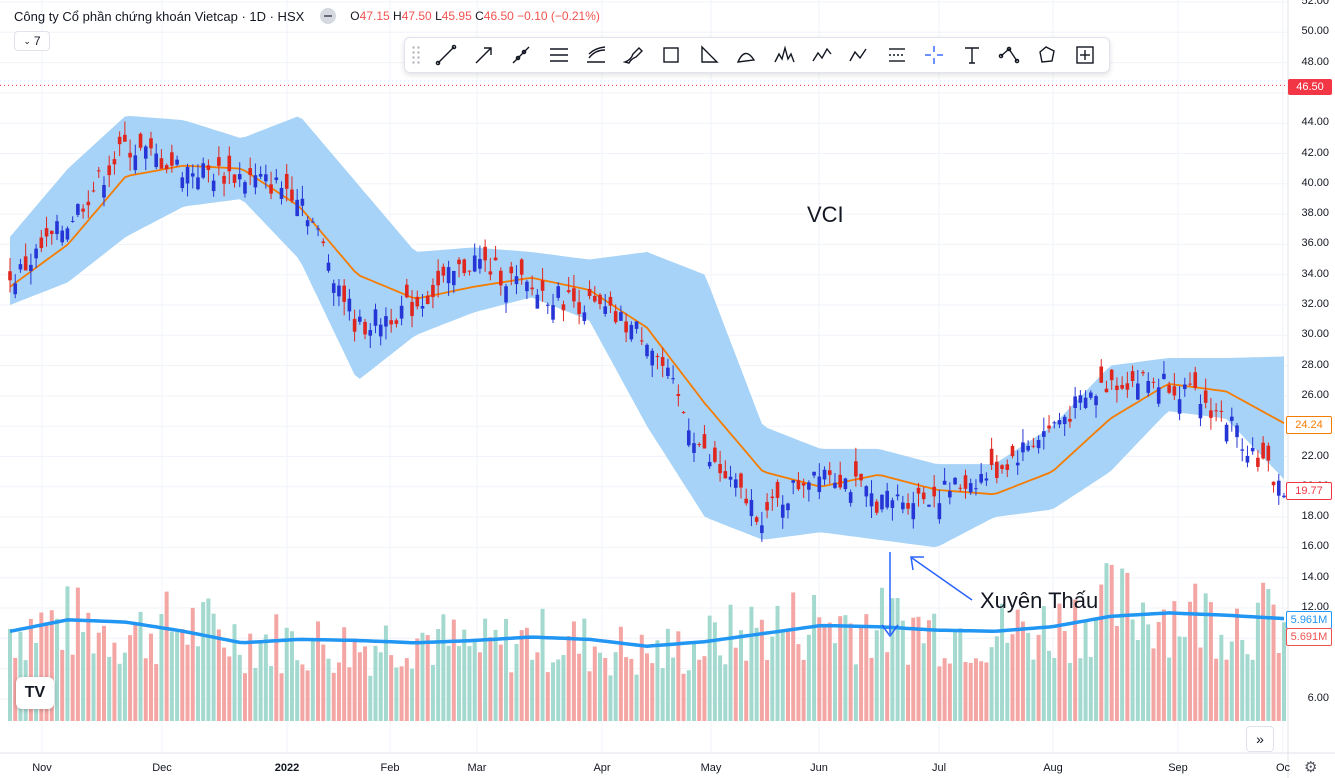 The height and width of the screenshot is (778, 1335). I want to click on curve-icon, so click(746, 55).